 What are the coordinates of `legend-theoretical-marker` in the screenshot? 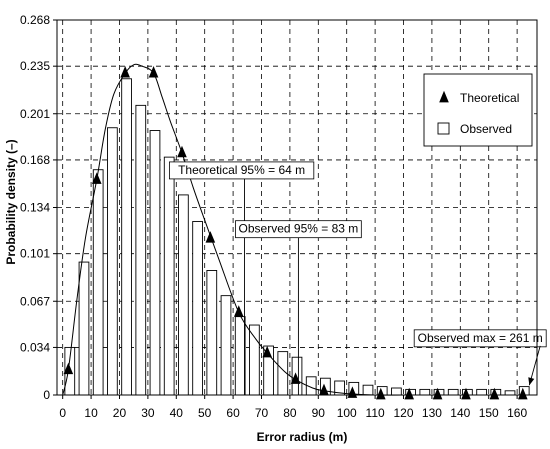 It's located at (444, 96).